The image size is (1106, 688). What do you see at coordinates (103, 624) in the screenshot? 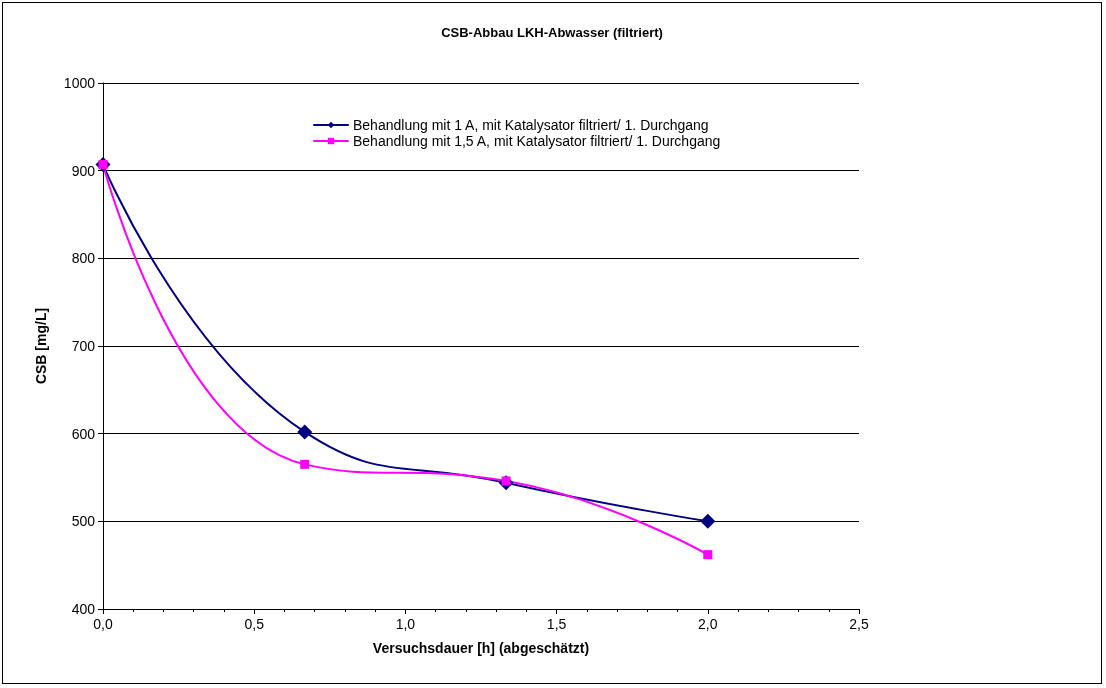
I see `x-tick-label: 0,0` at bounding box center [103, 624].